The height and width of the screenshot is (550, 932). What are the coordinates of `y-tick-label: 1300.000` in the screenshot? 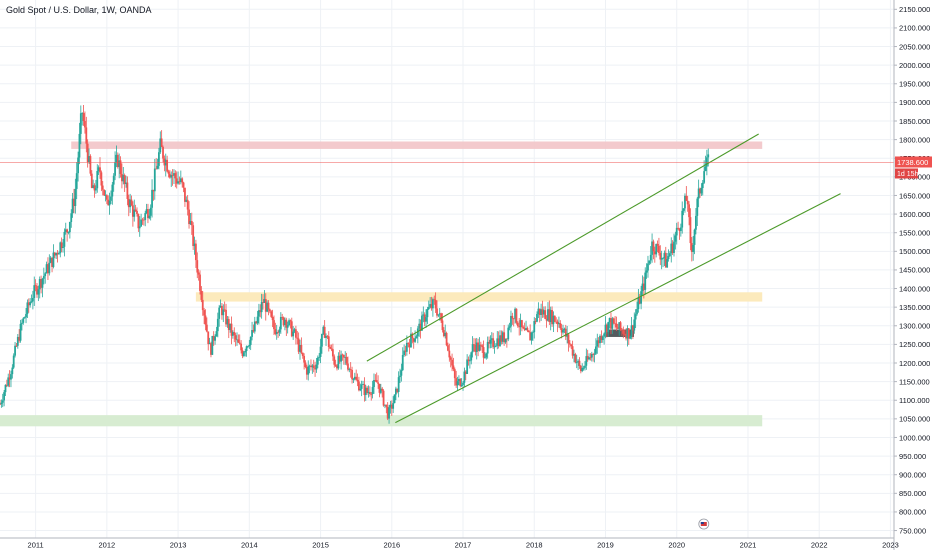 It's located at (914, 326).